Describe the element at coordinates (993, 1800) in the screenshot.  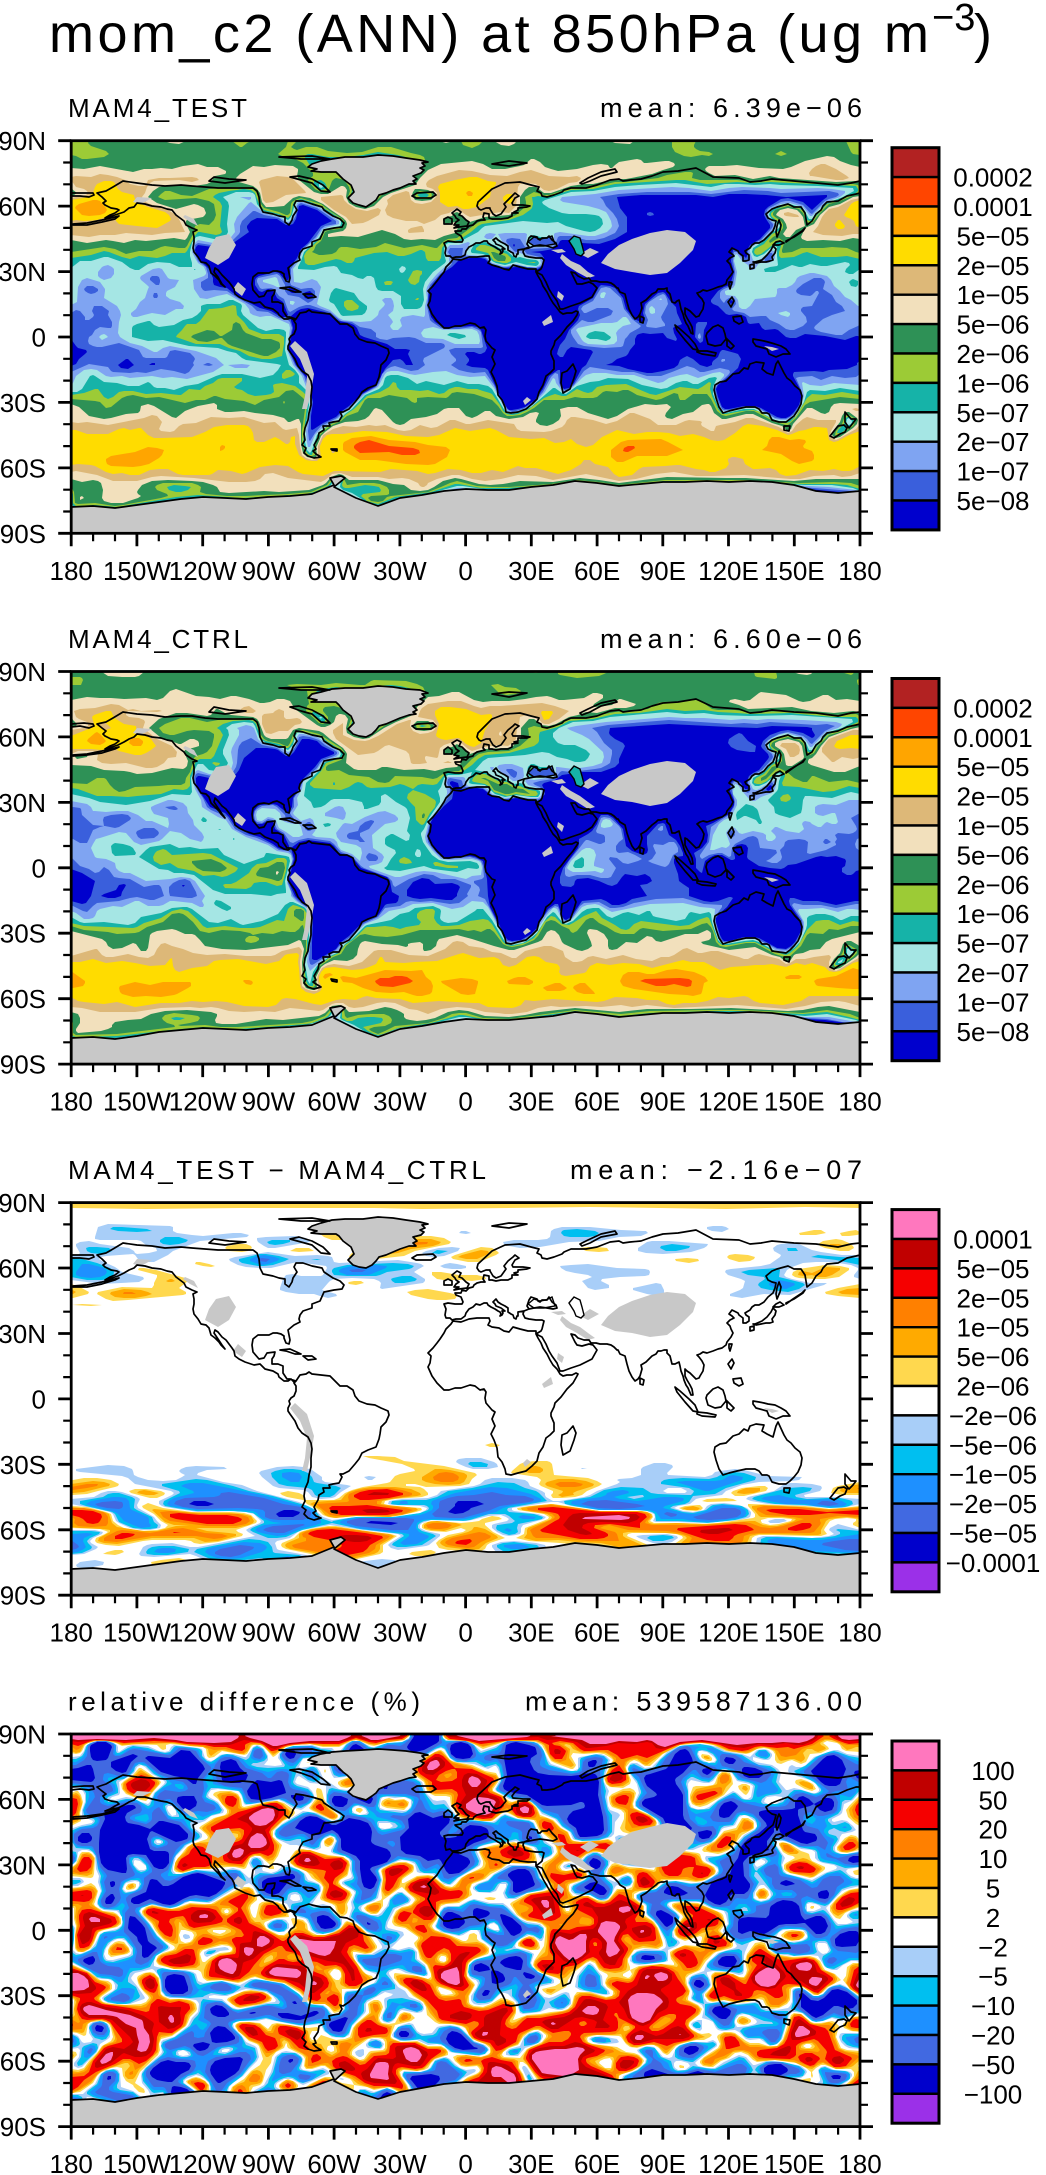
I see `svg-text: 50` at that location.